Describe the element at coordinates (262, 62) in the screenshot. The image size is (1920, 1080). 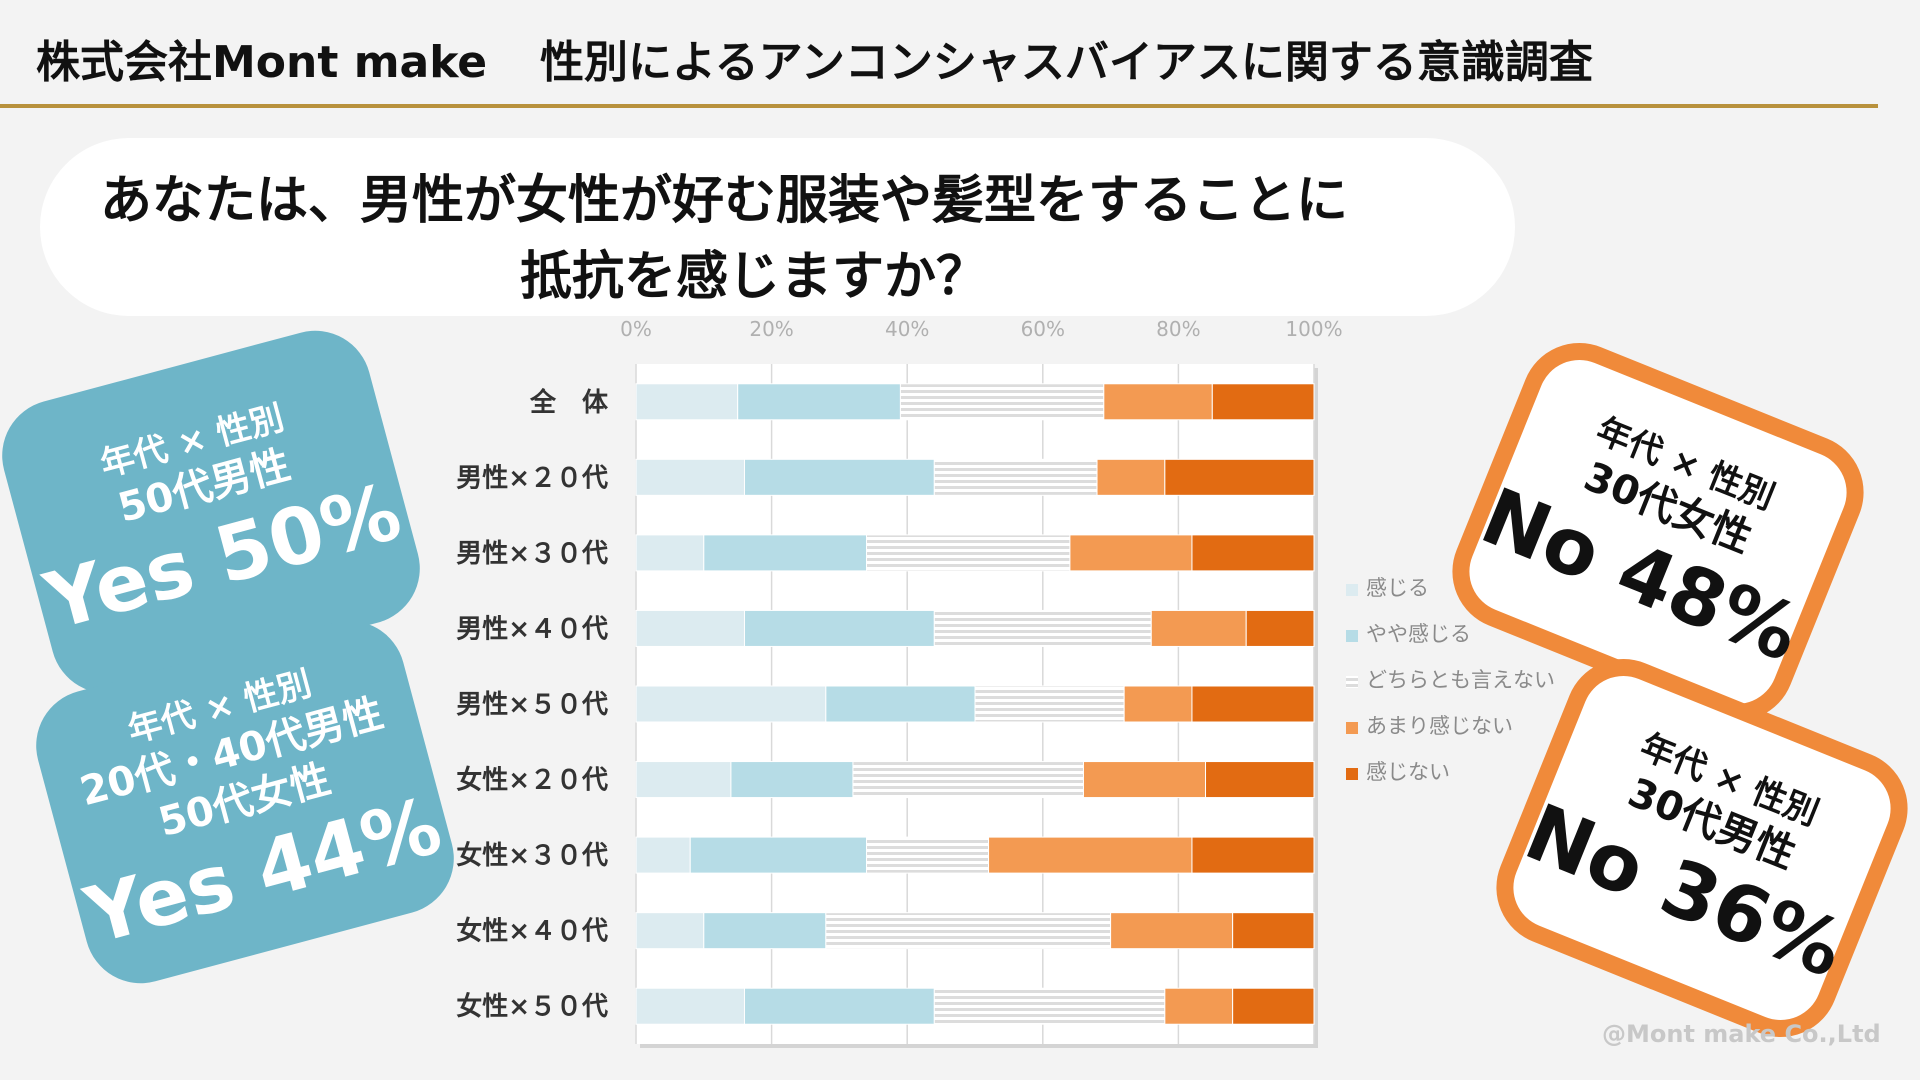
I see `company-name: 株式会社Mont make` at that location.